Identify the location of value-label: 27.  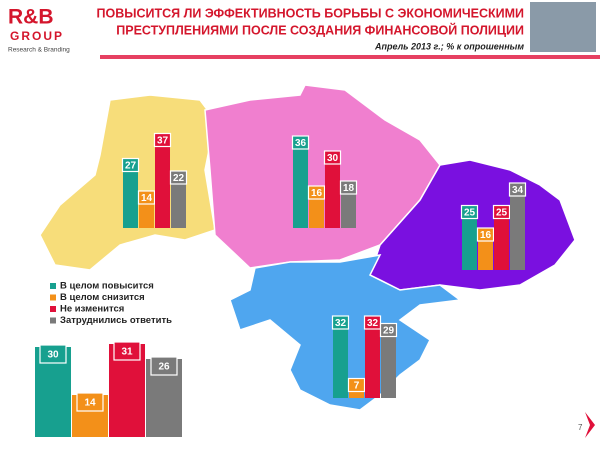
(131, 166).